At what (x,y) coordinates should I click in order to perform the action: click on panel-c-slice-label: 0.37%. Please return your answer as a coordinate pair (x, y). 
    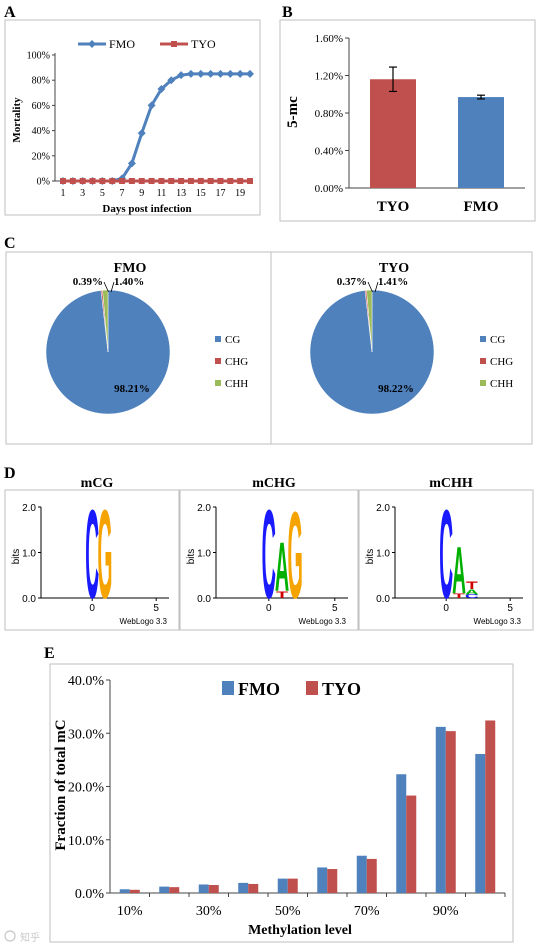
    Looking at the image, I should click on (352, 282).